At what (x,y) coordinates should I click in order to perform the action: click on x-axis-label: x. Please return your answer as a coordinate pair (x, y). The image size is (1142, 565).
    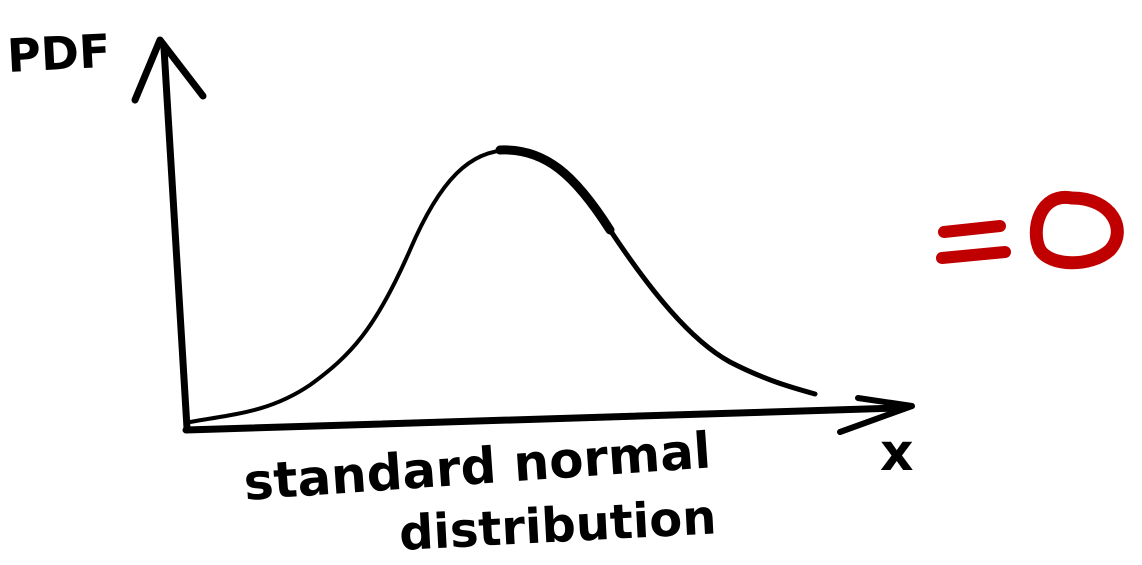
    Looking at the image, I should click on (897, 453).